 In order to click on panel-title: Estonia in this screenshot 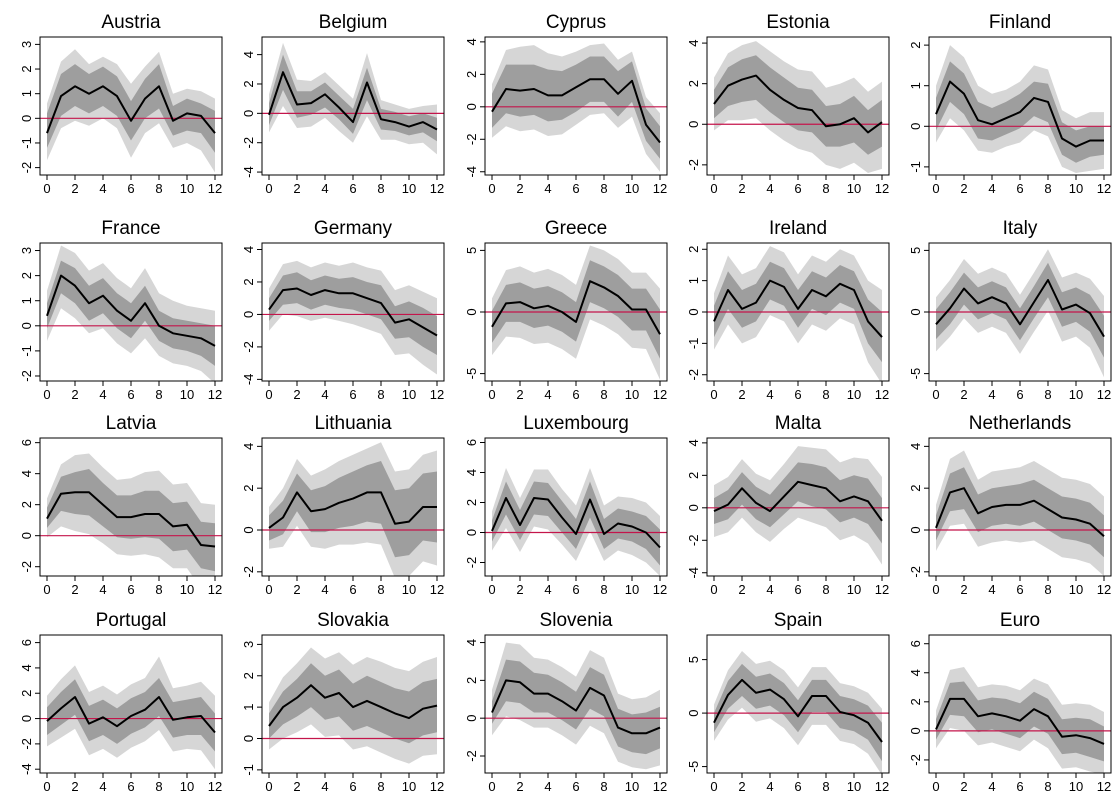, I will do `click(798, 22)`.